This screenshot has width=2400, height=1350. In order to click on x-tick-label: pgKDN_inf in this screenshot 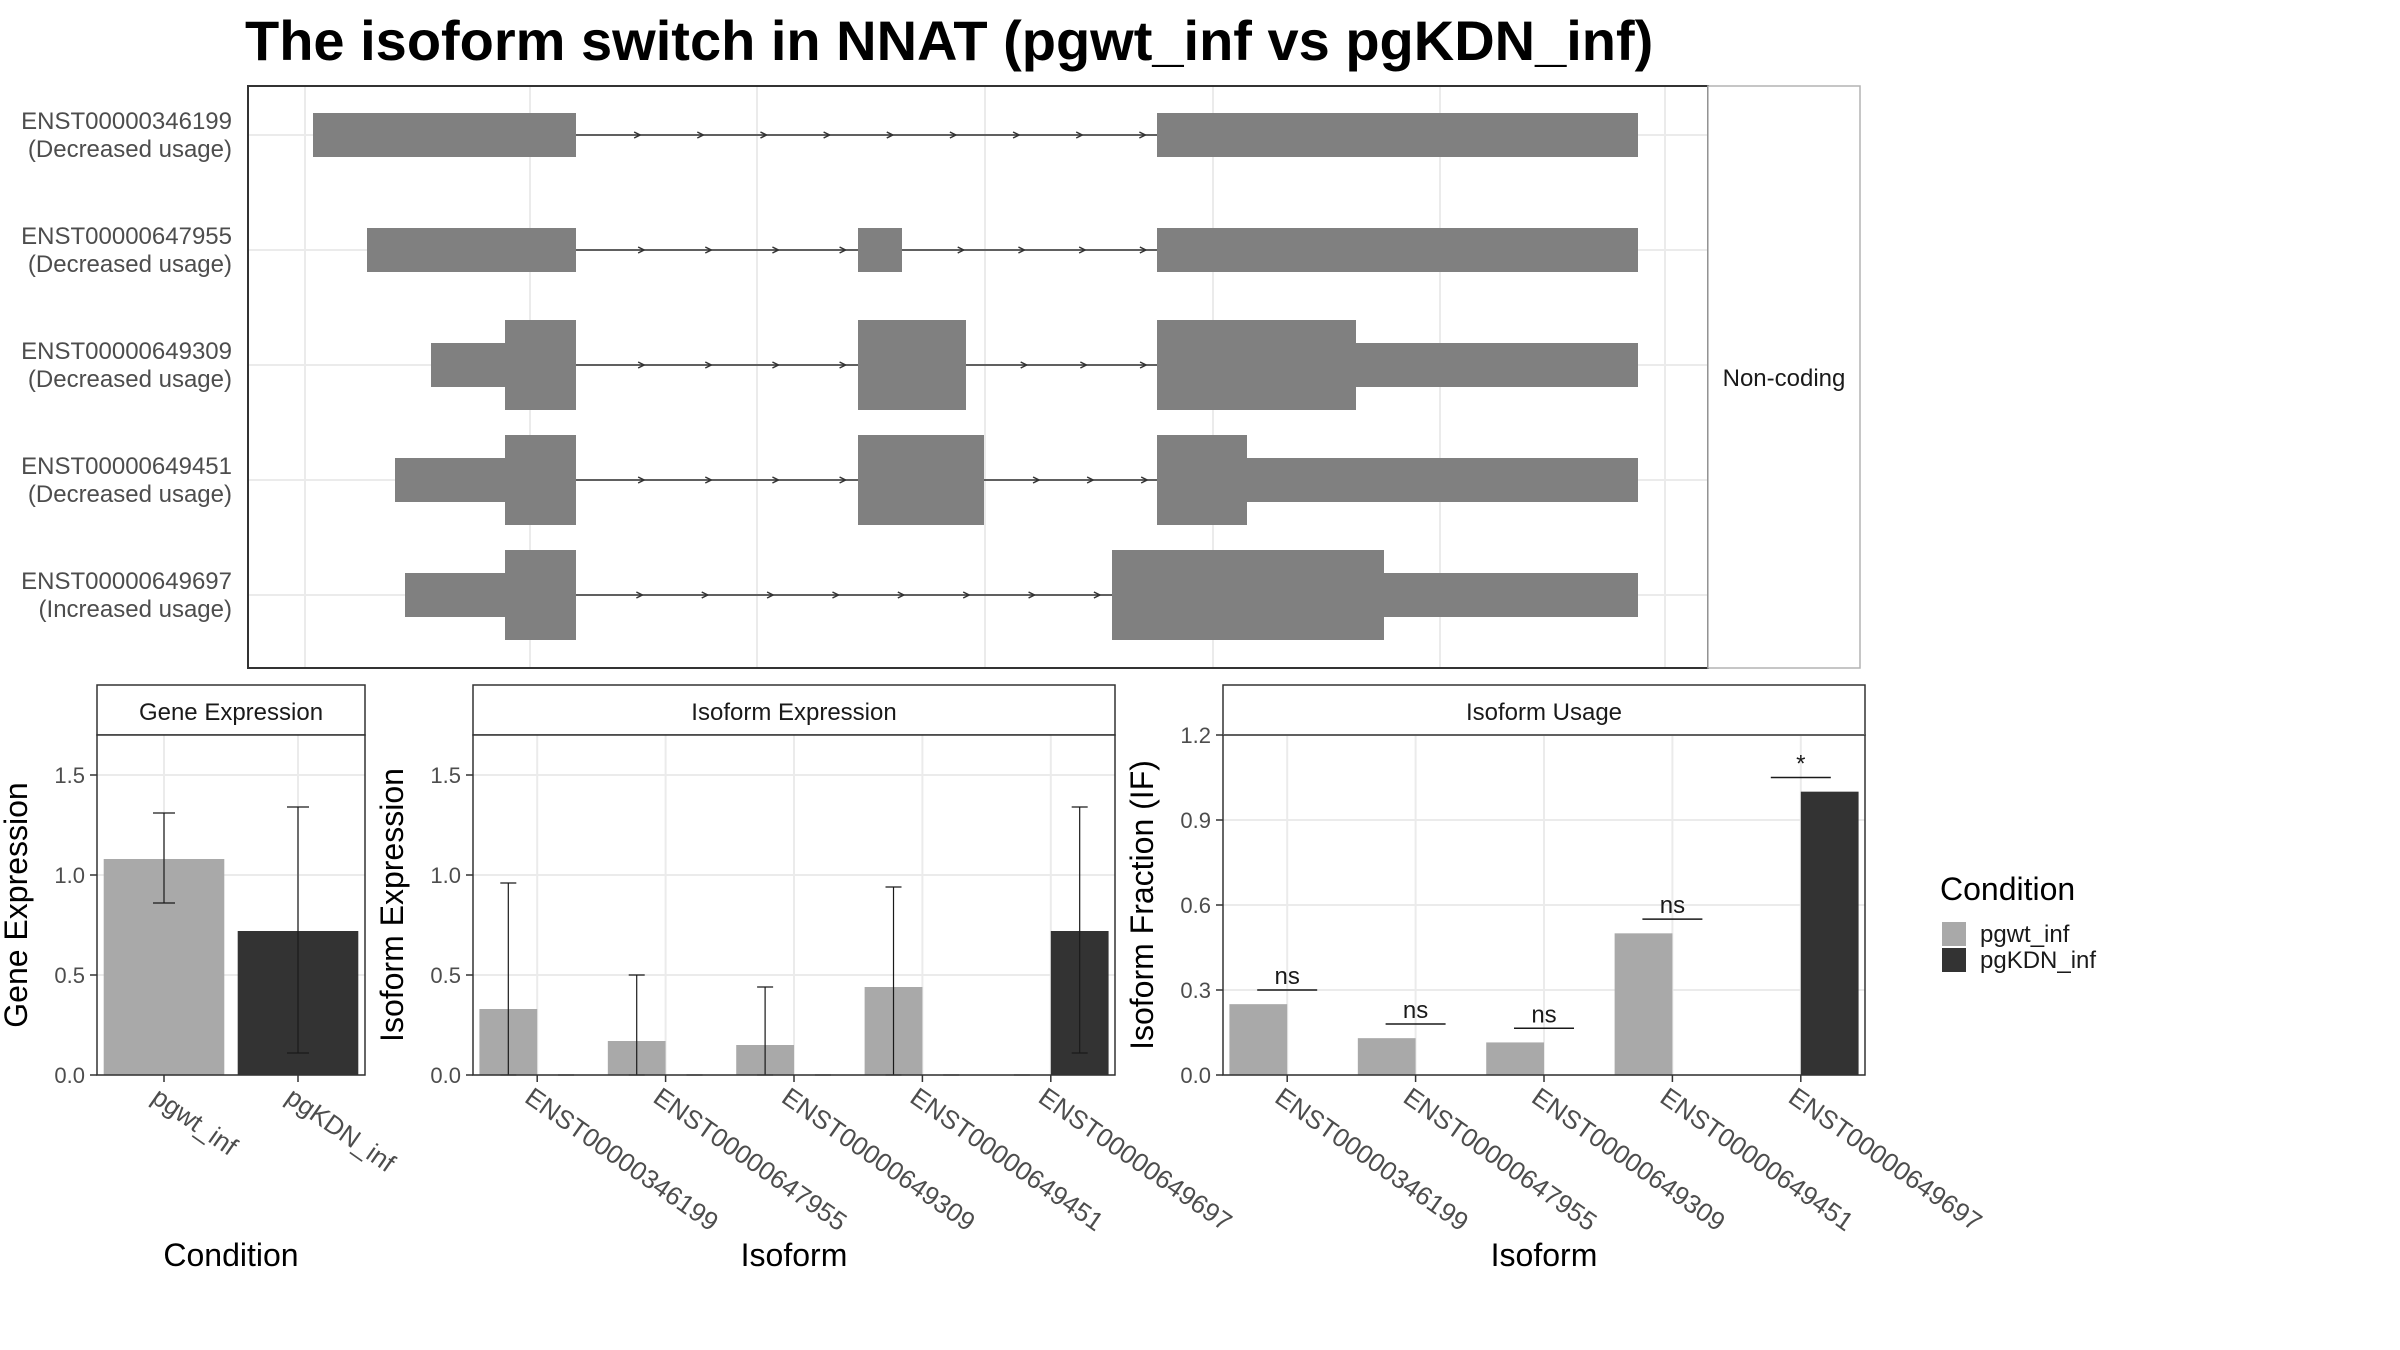, I will do `click(341, 1129)`.